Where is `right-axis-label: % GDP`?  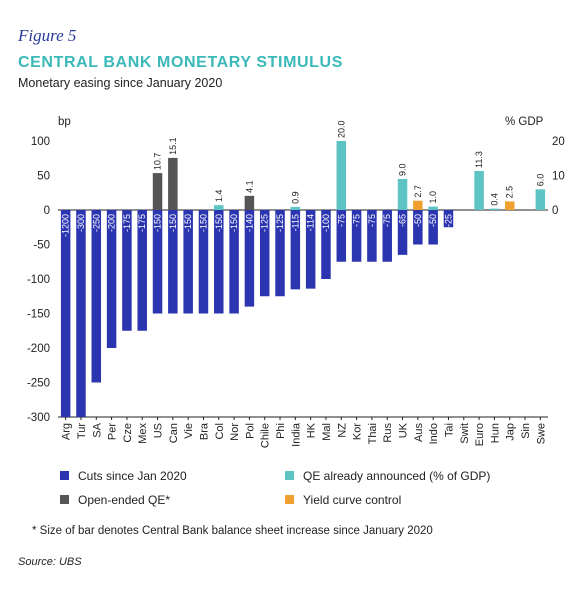
right-axis-label: % GDP is located at coordinates (524, 122).